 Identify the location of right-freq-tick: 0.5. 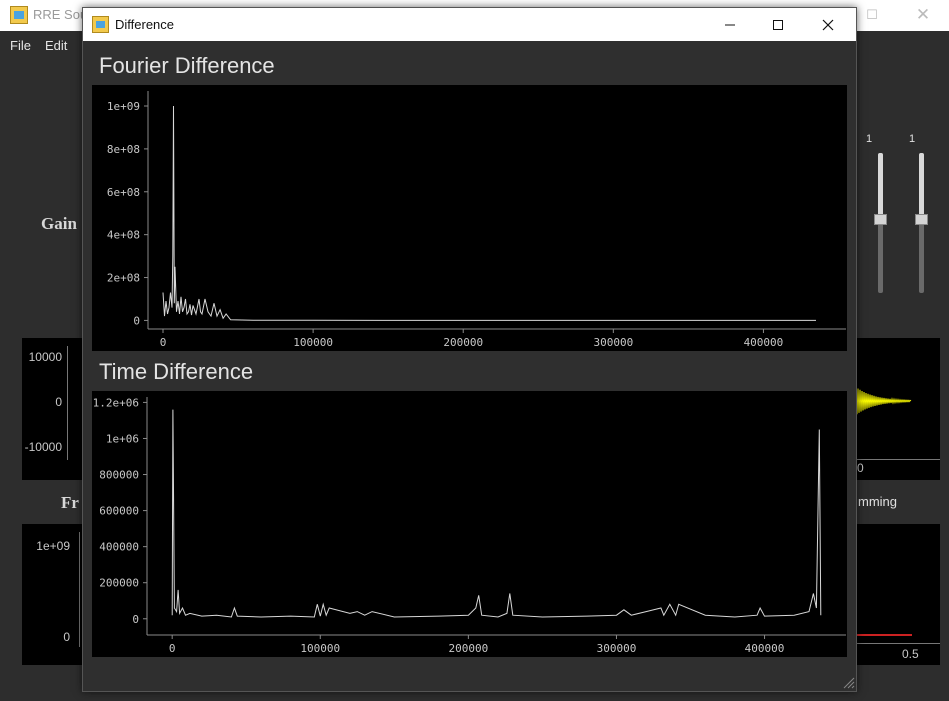
(910, 654).